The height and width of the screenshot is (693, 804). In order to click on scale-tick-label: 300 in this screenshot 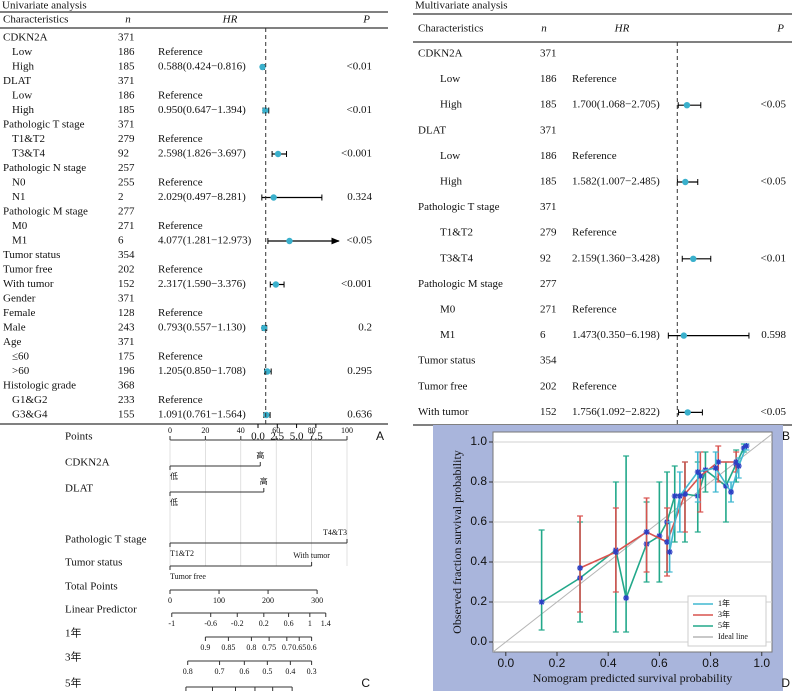, I will do `click(317, 600)`.